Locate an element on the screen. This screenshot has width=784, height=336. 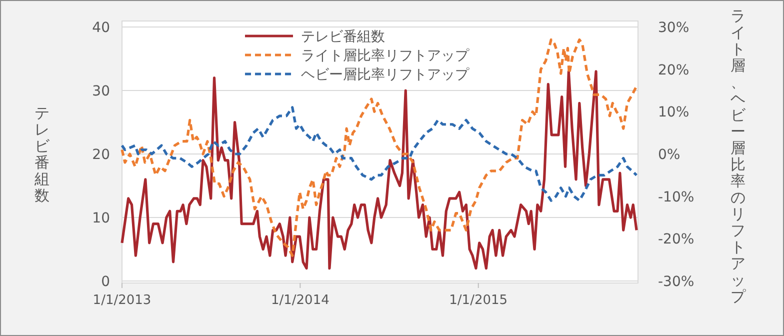
y2-tick-label: -30% is located at coordinates (676, 282).